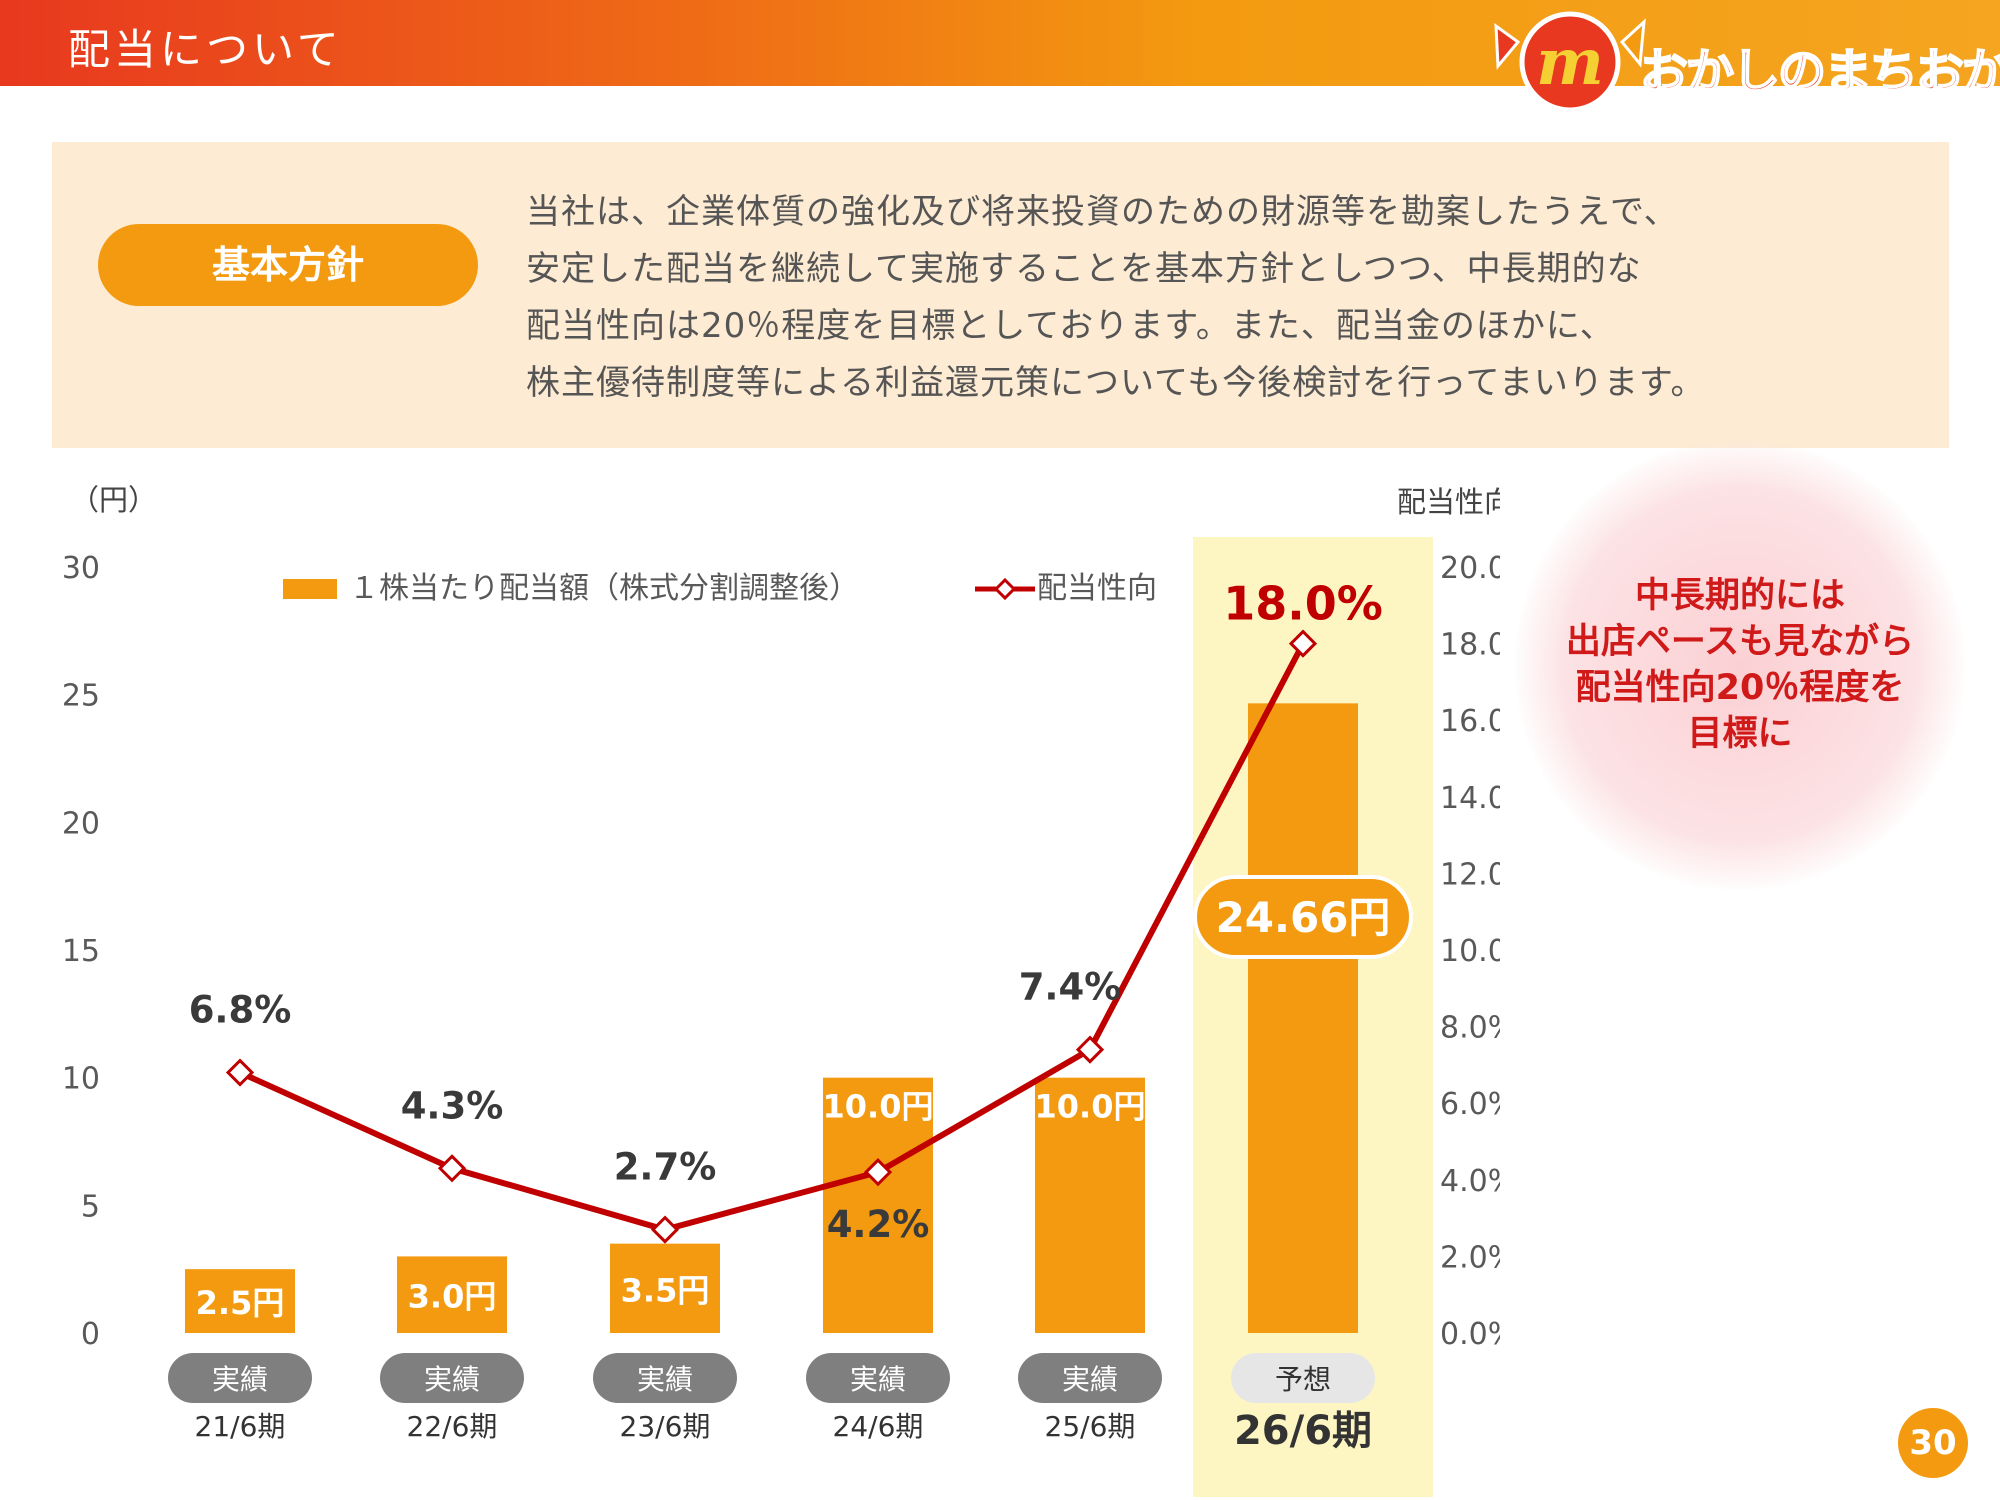  Describe the element at coordinates (310, 589) in the screenshot. I see `legend-bar-swatch` at that location.